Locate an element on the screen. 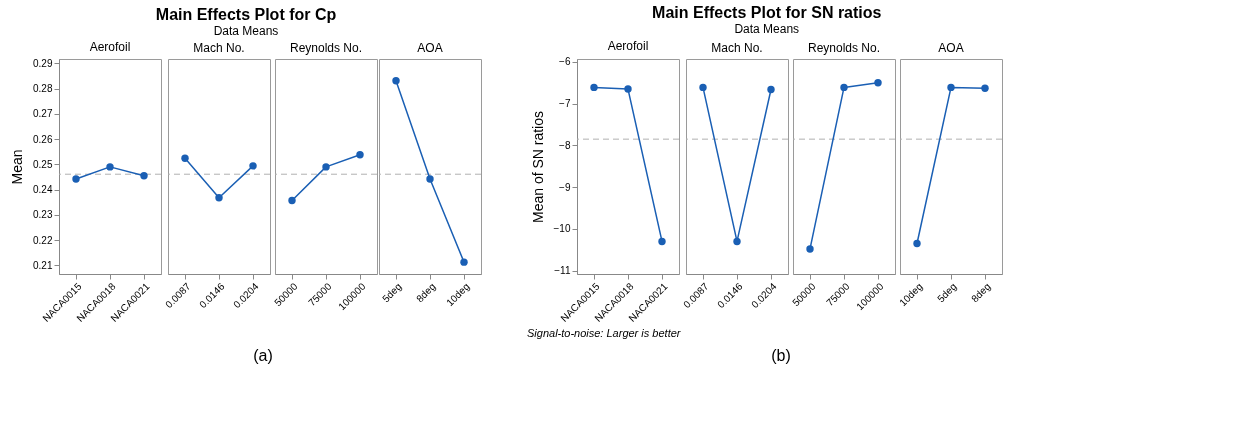 The width and height of the screenshot is (1240, 447). text: Main Effects Plot for SN ratios is located at coordinates (767, 13).